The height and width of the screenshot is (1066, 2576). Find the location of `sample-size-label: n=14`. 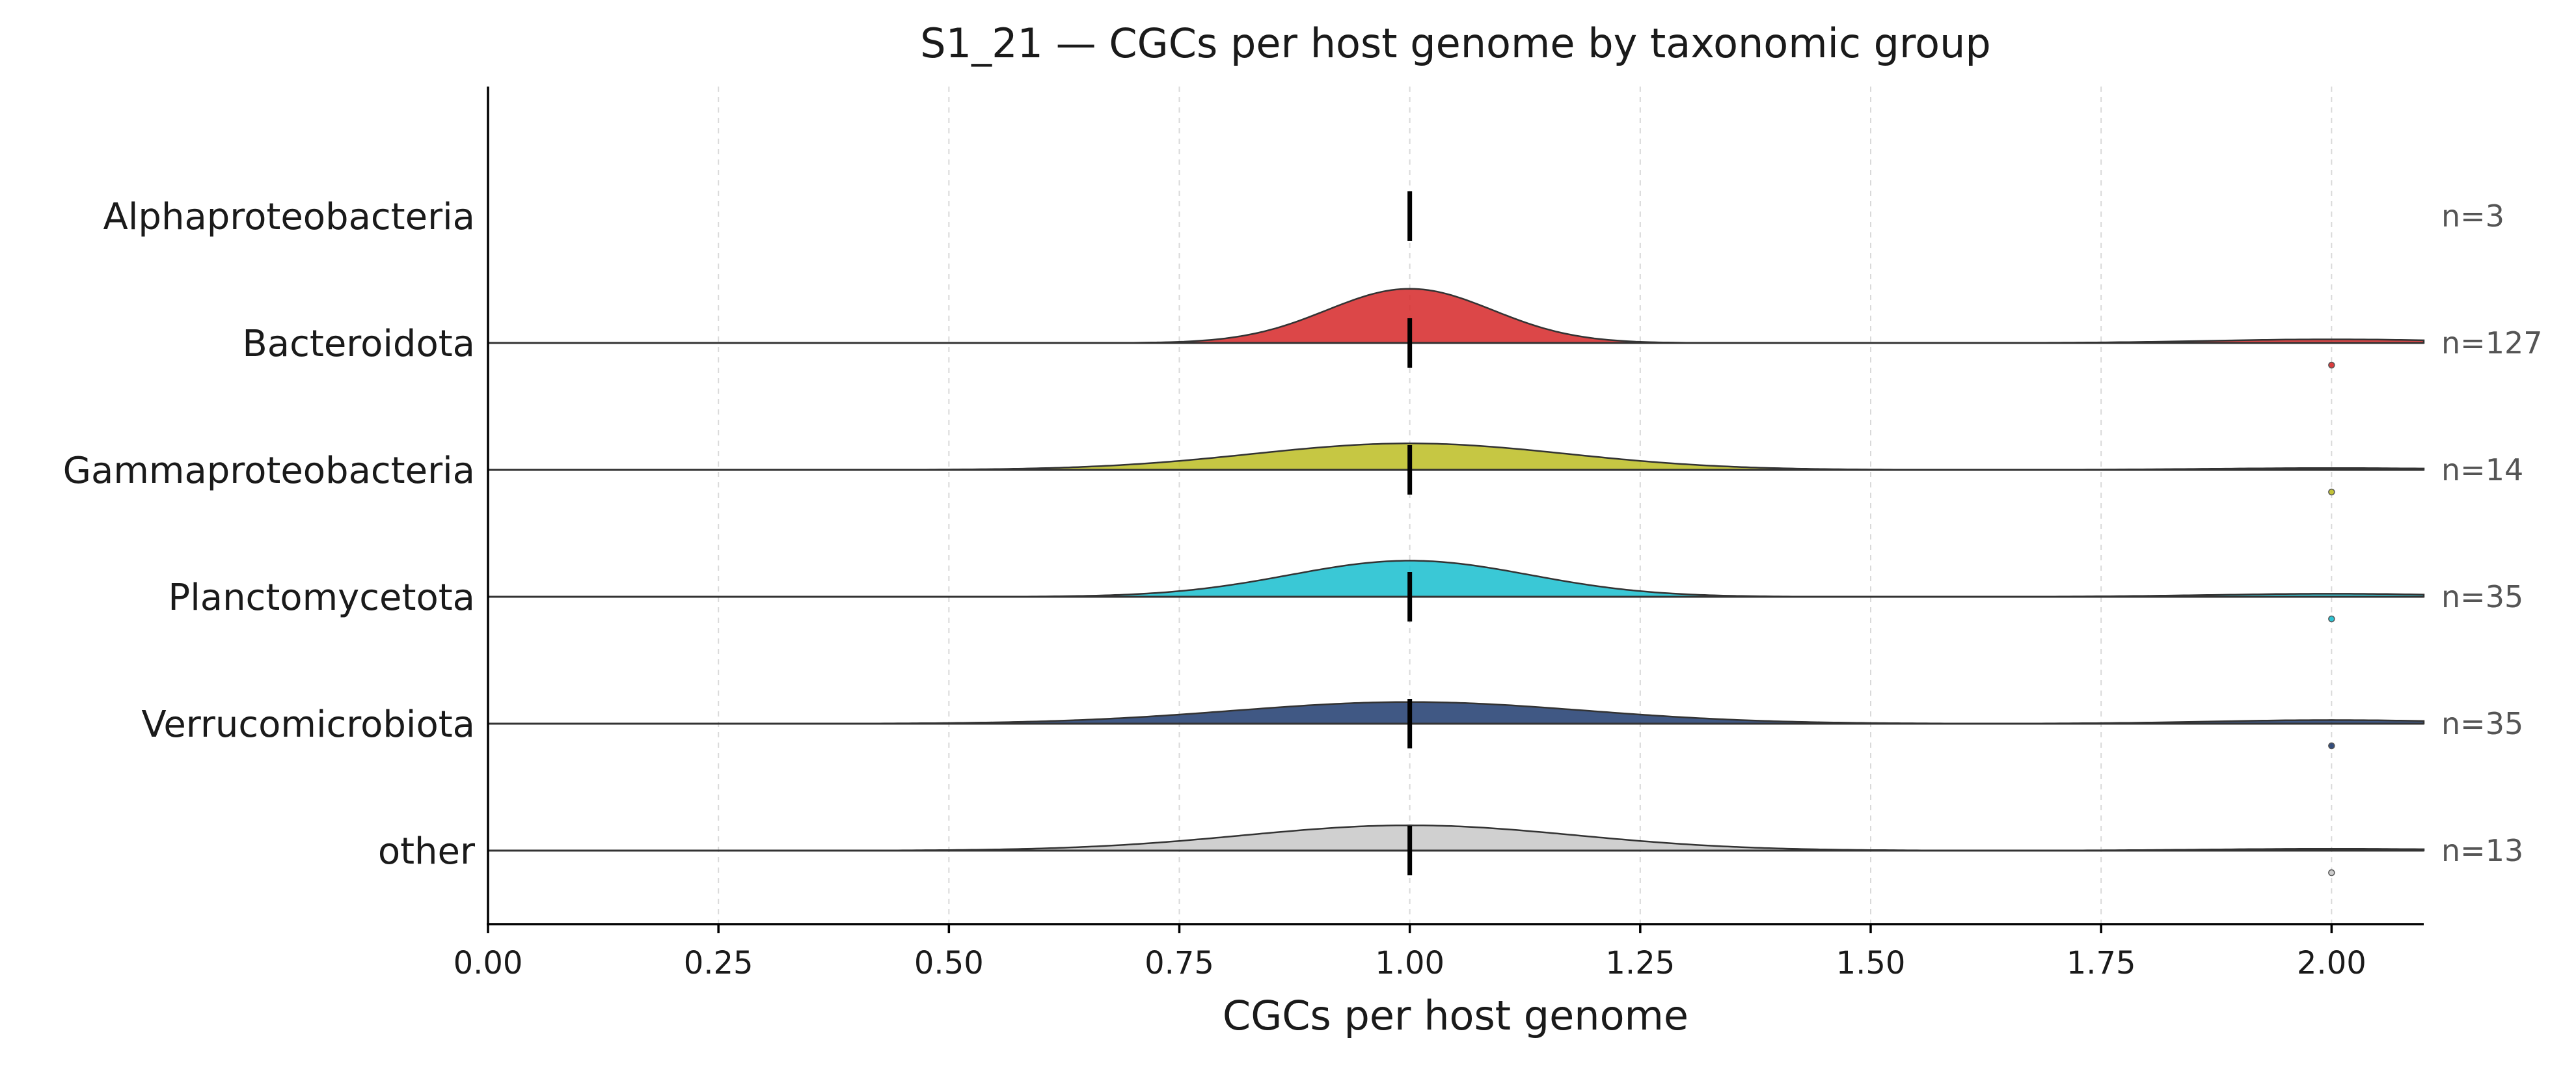

sample-size-label: n=14 is located at coordinates (2482, 470).